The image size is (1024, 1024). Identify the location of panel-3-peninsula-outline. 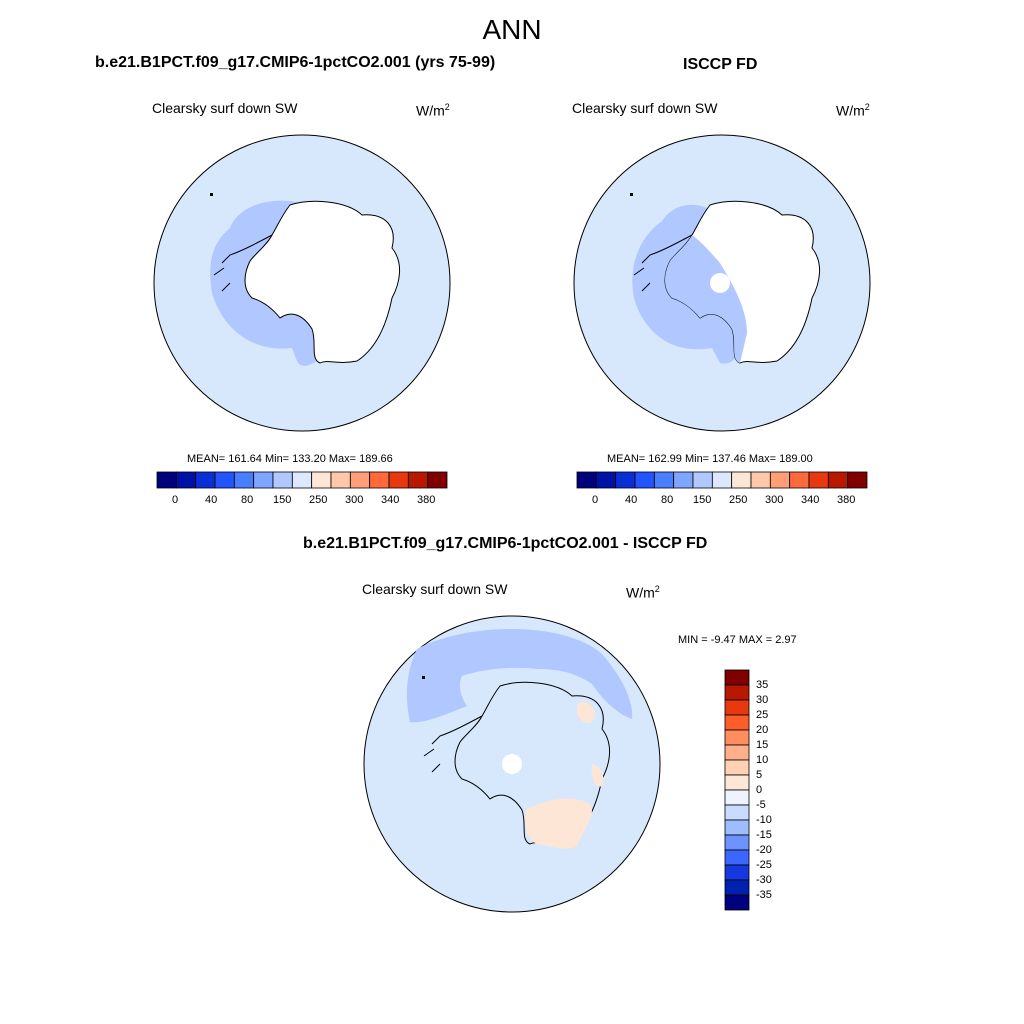
(453, 744).